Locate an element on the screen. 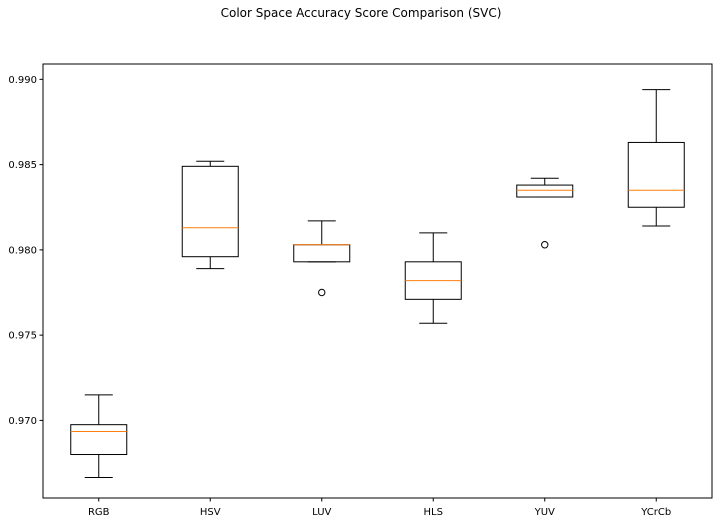 This screenshot has height=523, width=723. y-tick-label-1: 0.975 is located at coordinates (22, 336).